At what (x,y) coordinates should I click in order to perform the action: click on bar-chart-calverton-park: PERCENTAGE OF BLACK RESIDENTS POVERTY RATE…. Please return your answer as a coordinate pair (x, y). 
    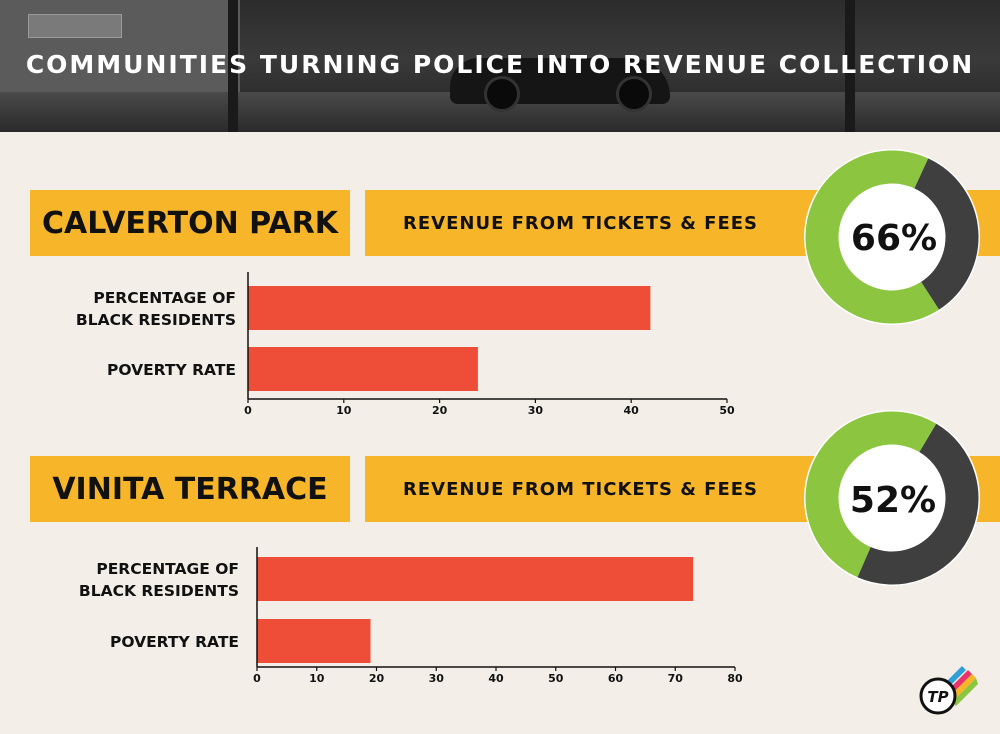
    Looking at the image, I should click on (405, 344).